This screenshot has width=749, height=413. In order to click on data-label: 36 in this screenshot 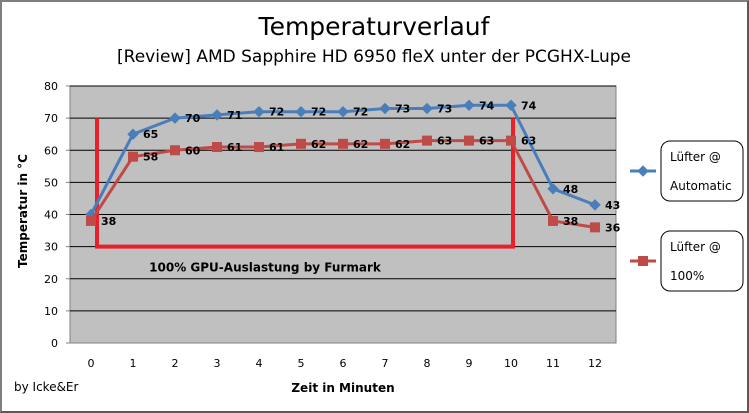, I will do `click(613, 227)`.